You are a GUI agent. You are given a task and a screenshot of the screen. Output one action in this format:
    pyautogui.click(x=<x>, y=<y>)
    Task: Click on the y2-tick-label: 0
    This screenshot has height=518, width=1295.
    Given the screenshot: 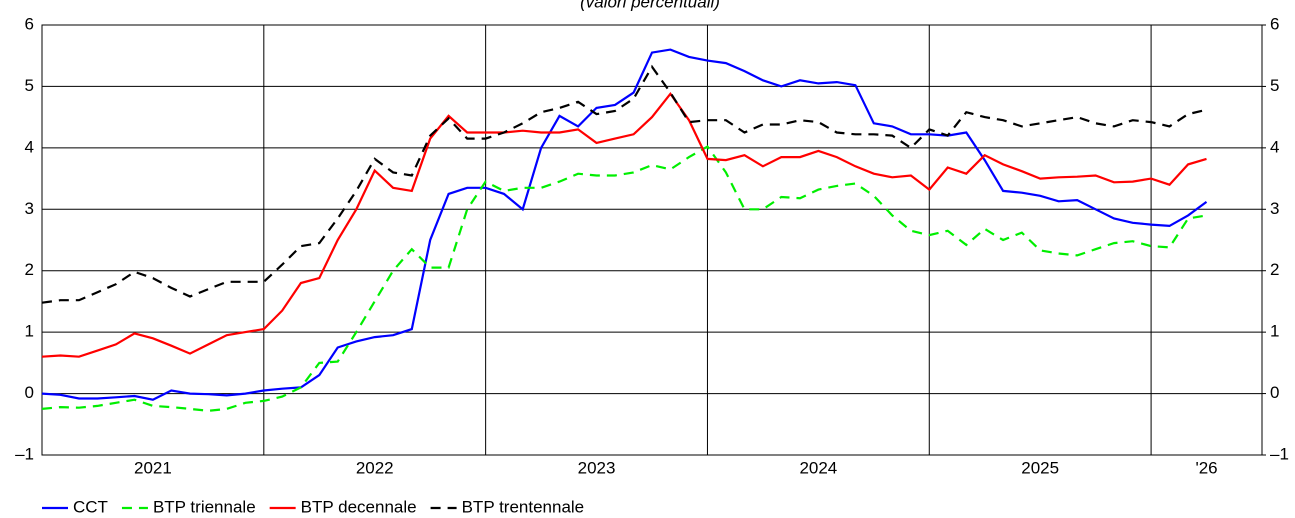 What is the action you would take?
    pyautogui.click(x=1274, y=392)
    